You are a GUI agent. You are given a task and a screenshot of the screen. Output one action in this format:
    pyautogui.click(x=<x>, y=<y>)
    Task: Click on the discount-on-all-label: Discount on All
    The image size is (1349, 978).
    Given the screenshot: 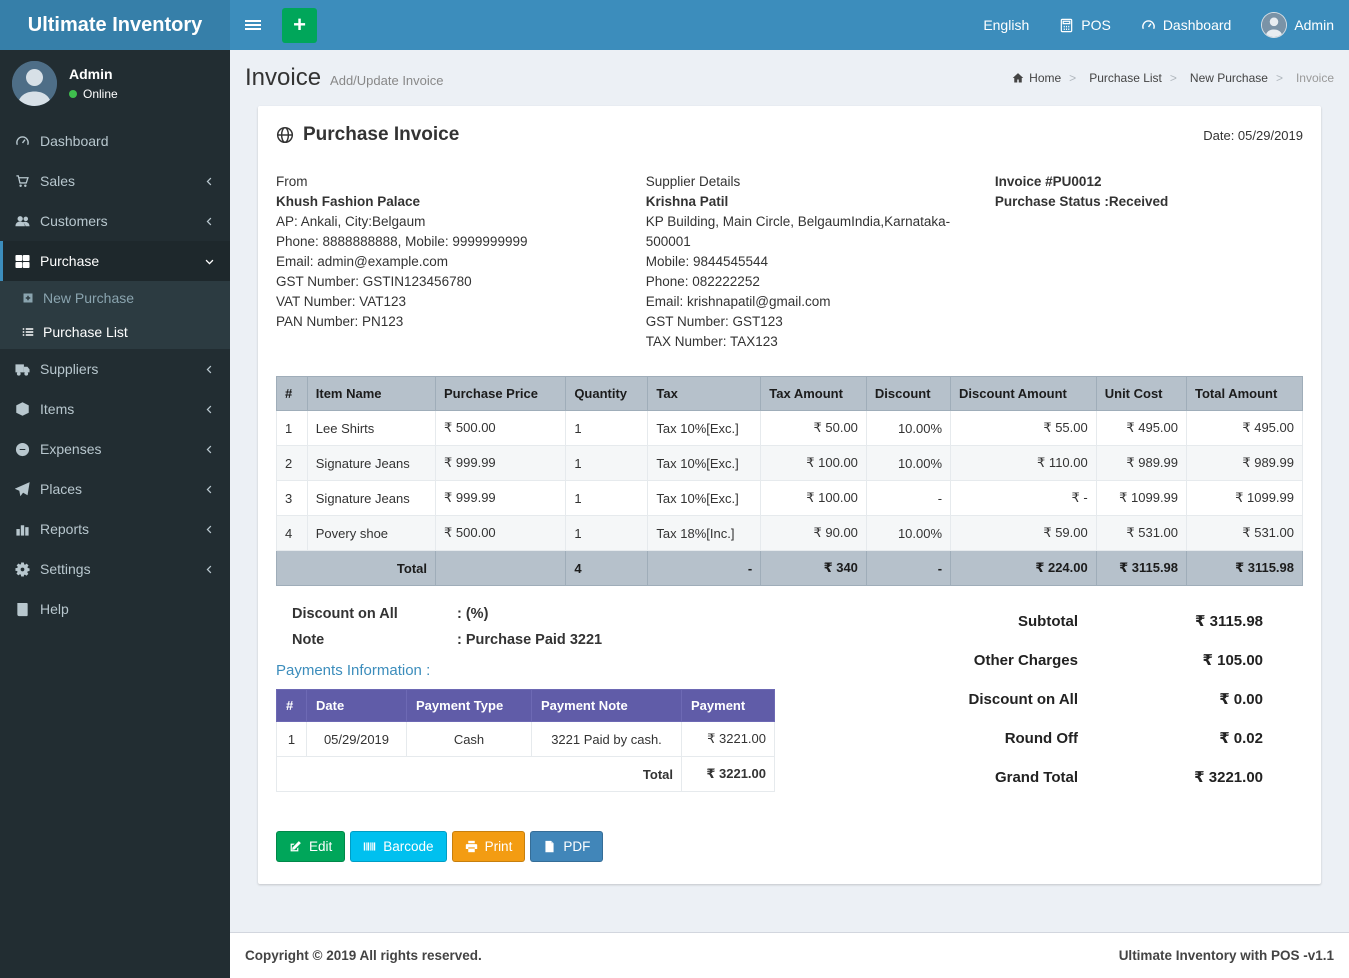 What is the action you would take?
    pyautogui.click(x=345, y=614)
    